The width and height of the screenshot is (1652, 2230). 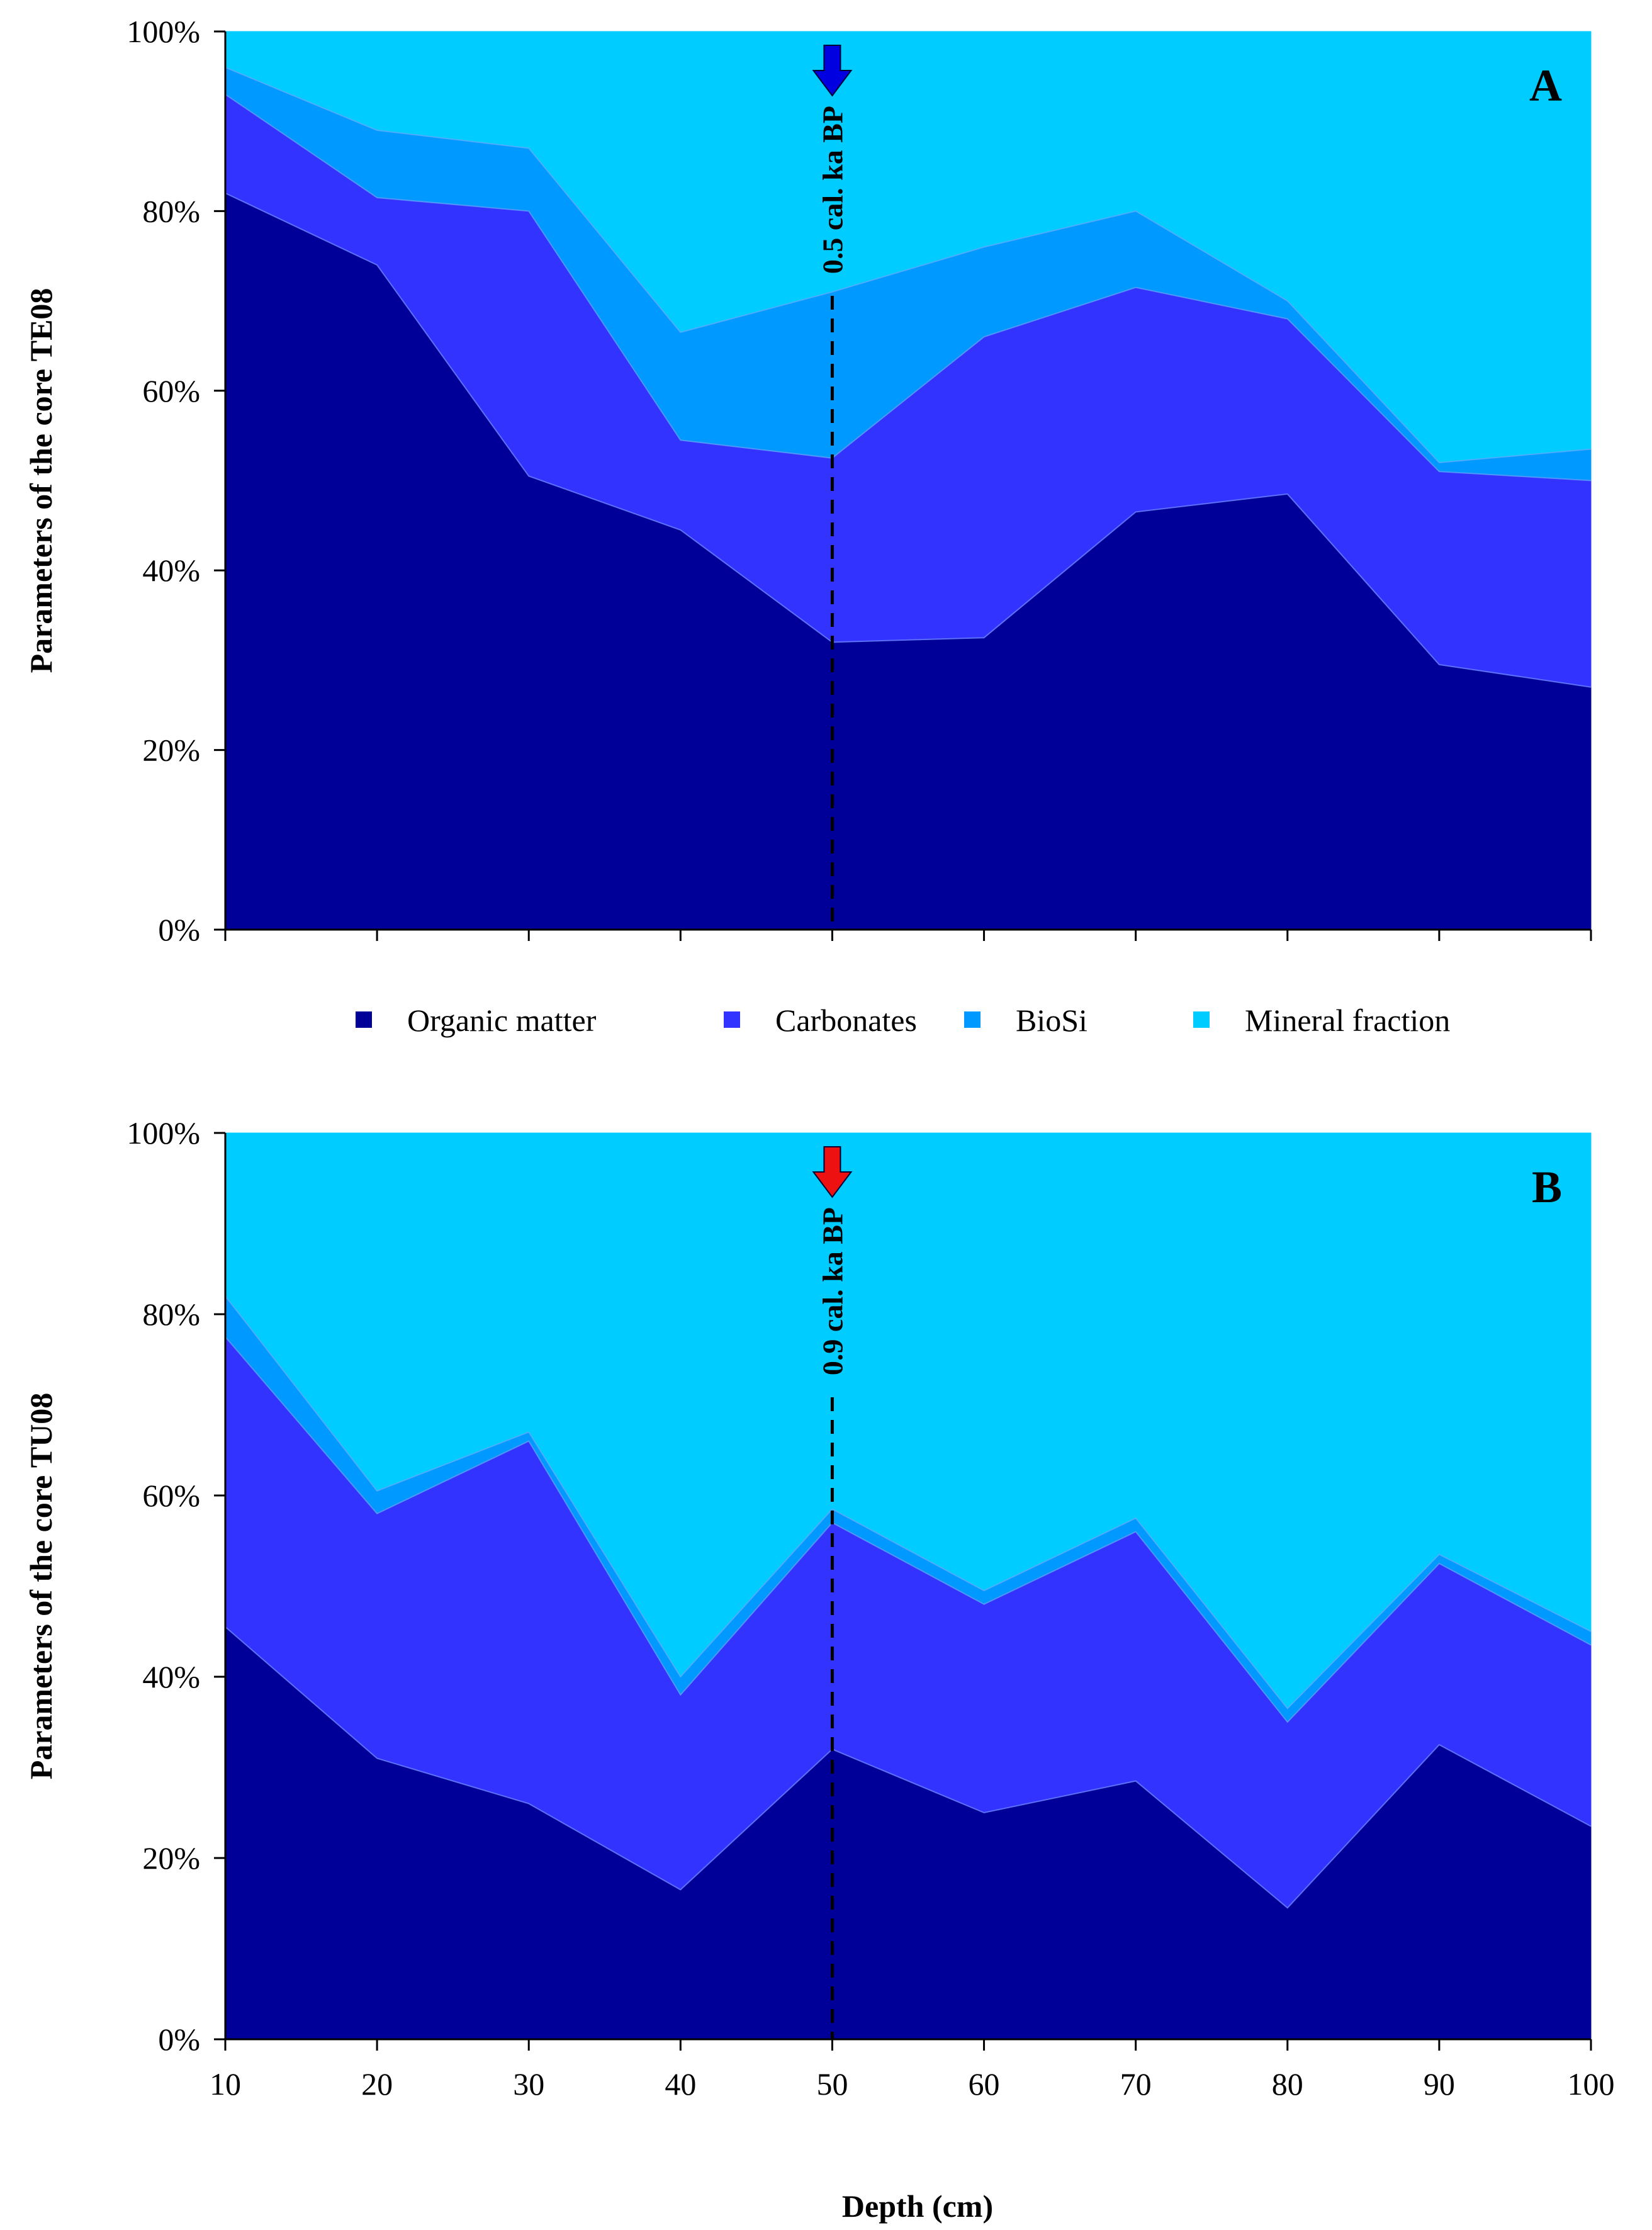 What do you see at coordinates (171, 1677) in the screenshot?
I see `panel-b-y-tick-label: 40%` at bounding box center [171, 1677].